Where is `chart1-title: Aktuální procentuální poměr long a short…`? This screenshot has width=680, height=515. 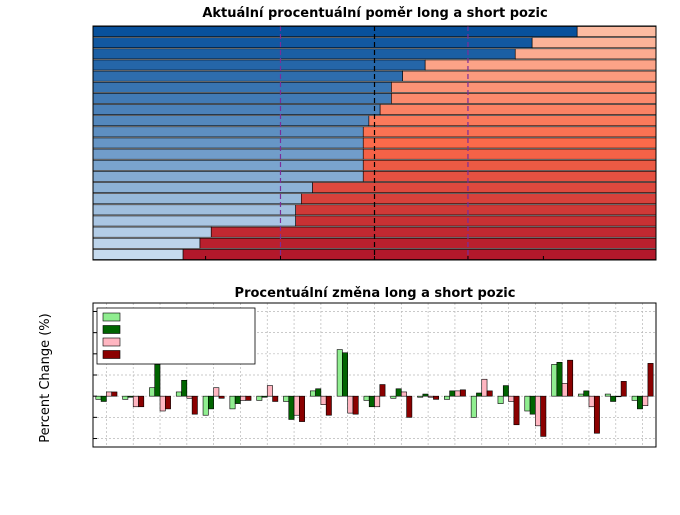 chart1-title: Aktuální procentuální poměr long a short… is located at coordinates (374, 13).